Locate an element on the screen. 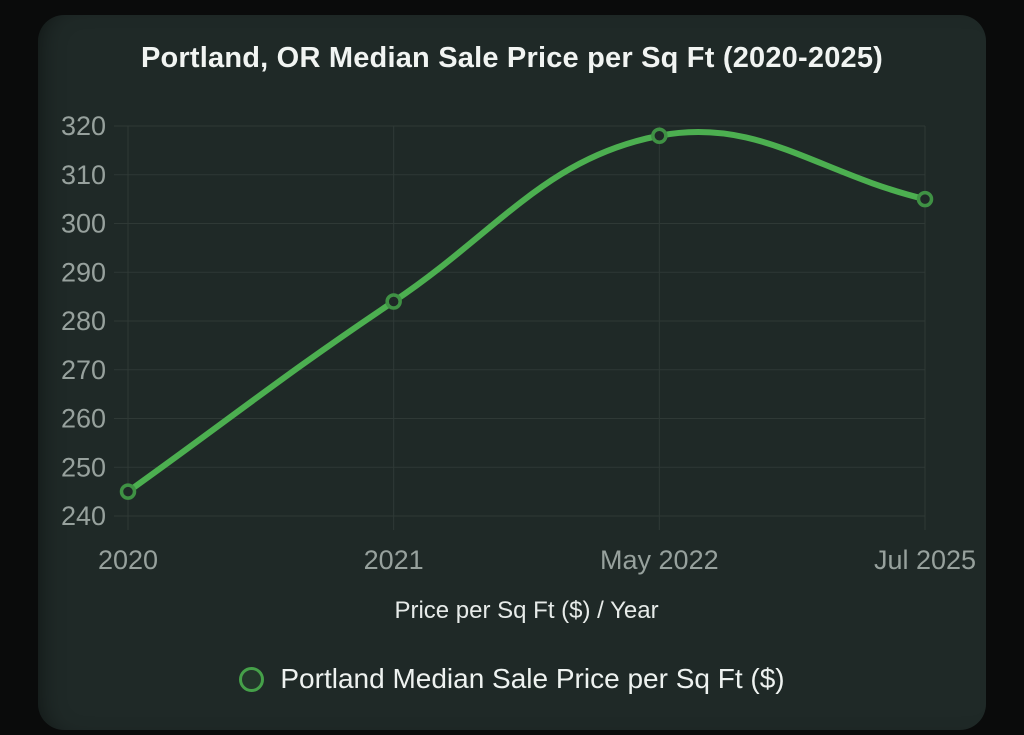 The height and width of the screenshot is (735, 1024). y-axis-tick-labels: 240 250 260 270 280 290 300 310 320 is located at coordinates (83, 321).